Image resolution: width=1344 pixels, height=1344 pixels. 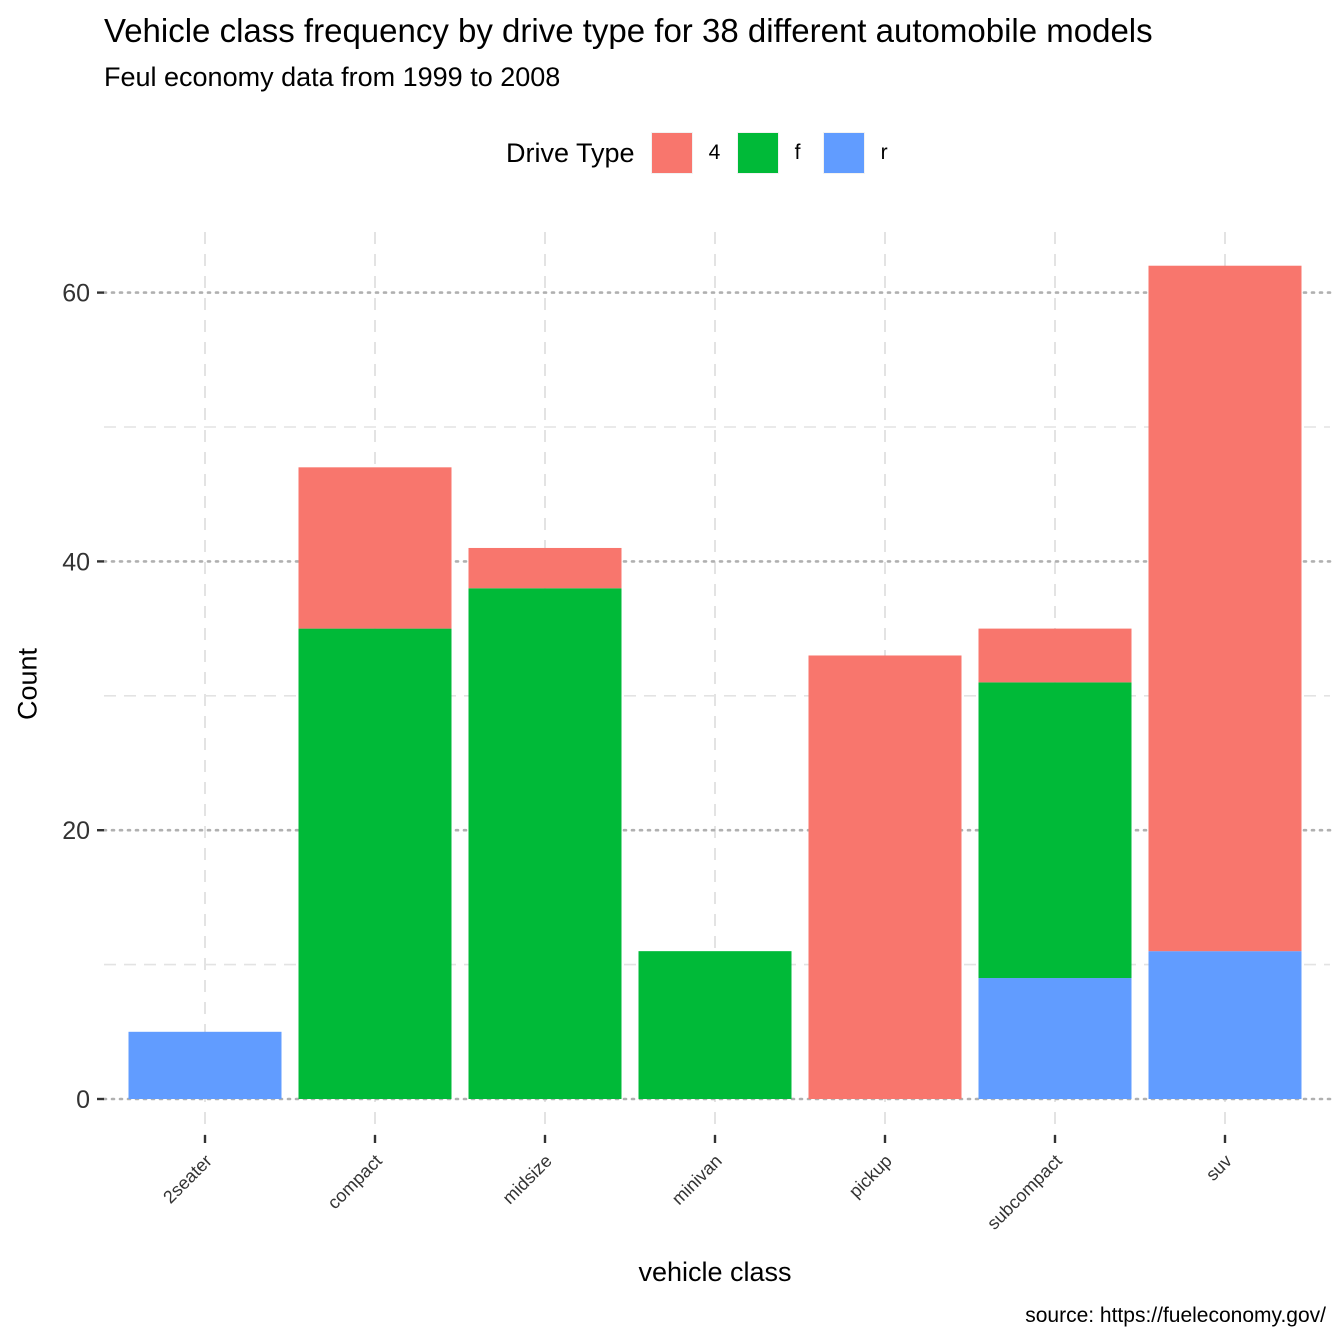 I want to click on x-tick-label: midsize, so click(x=527, y=1179).